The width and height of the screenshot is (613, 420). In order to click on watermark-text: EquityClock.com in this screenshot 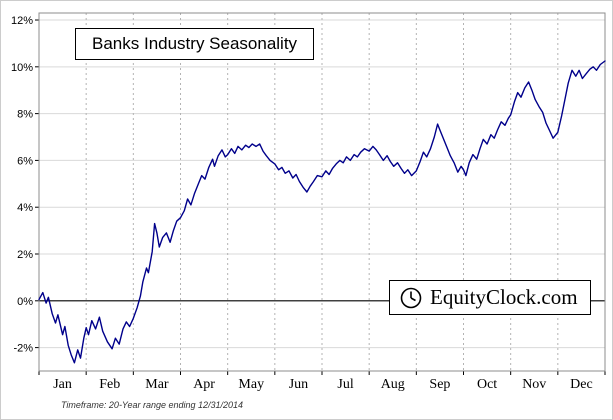, I will do `click(504, 297)`.